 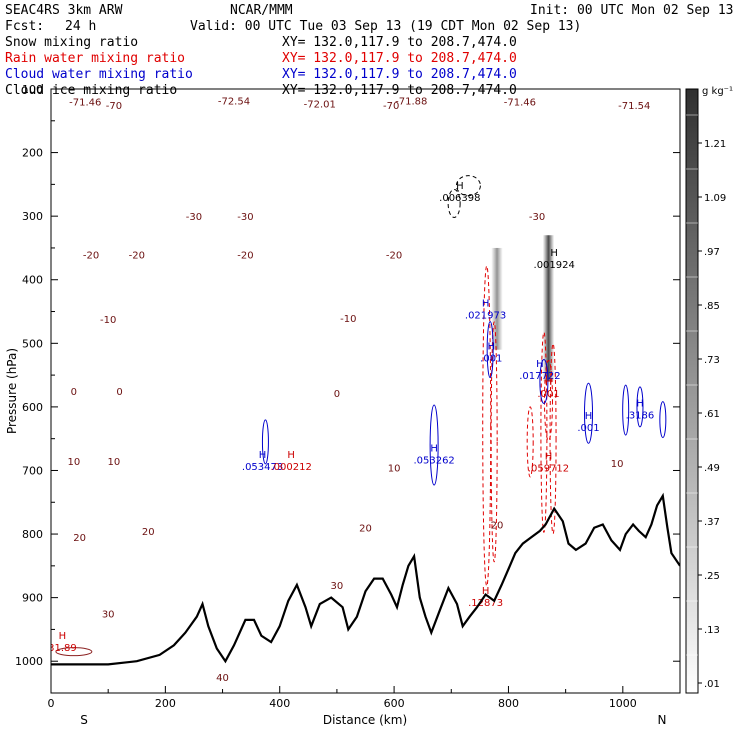 What do you see at coordinates (399, 90) in the screenshot?
I see `xy-line-cloud-ice: XY= 132.0,117.9 to 208.7,474.0` at bounding box center [399, 90].